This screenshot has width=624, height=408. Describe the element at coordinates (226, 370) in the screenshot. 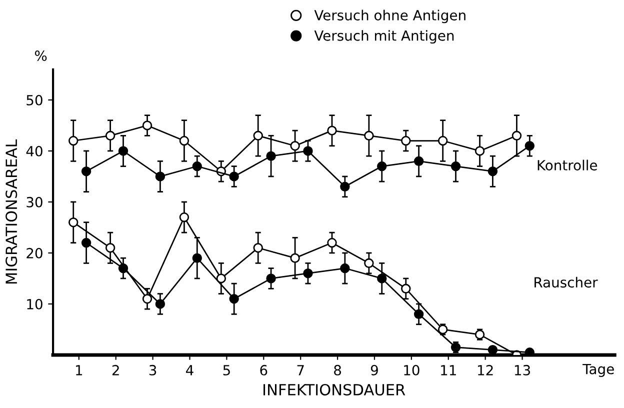

I see `x-tick-label: 5` at that location.